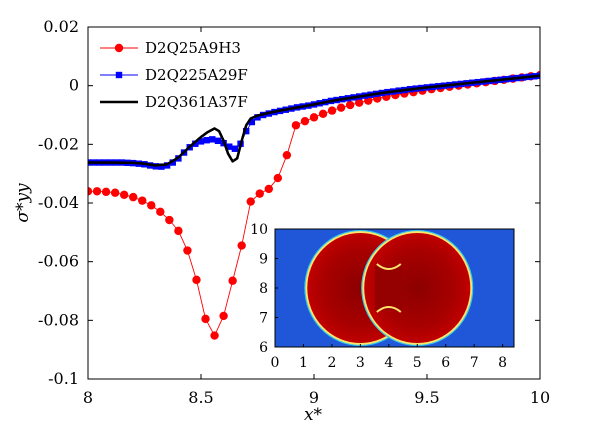 Image resolution: width=598 pixels, height=439 pixels. I want to click on inset-x-tick-label: 5, so click(417, 363).